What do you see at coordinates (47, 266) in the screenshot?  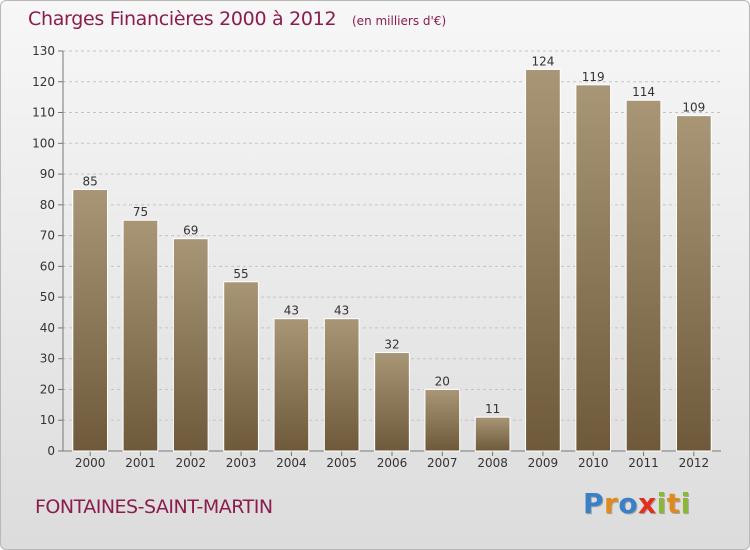 I see `y-tick-label: 60` at bounding box center [47, 266].